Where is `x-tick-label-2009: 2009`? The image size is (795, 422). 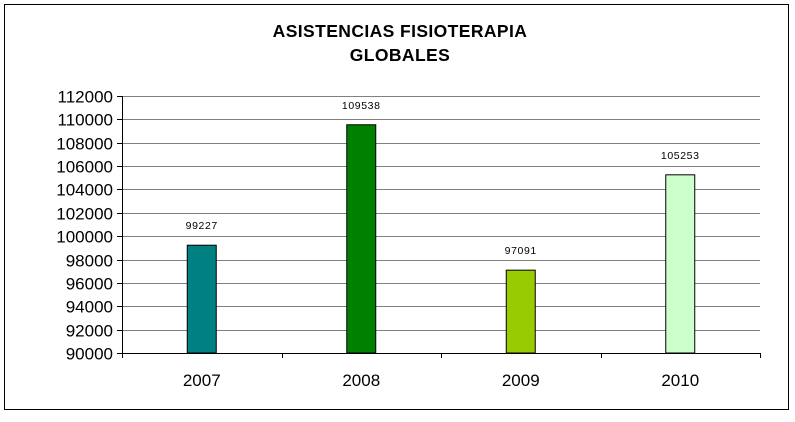
x-tick-label-2009: 2009 is located at coordinates (521, 380).